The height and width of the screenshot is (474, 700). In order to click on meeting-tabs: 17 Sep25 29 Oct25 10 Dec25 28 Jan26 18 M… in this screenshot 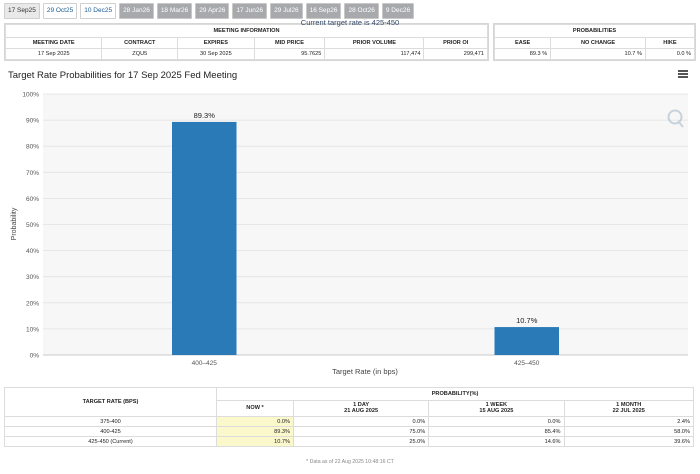, I will do `click(209, 11)`.